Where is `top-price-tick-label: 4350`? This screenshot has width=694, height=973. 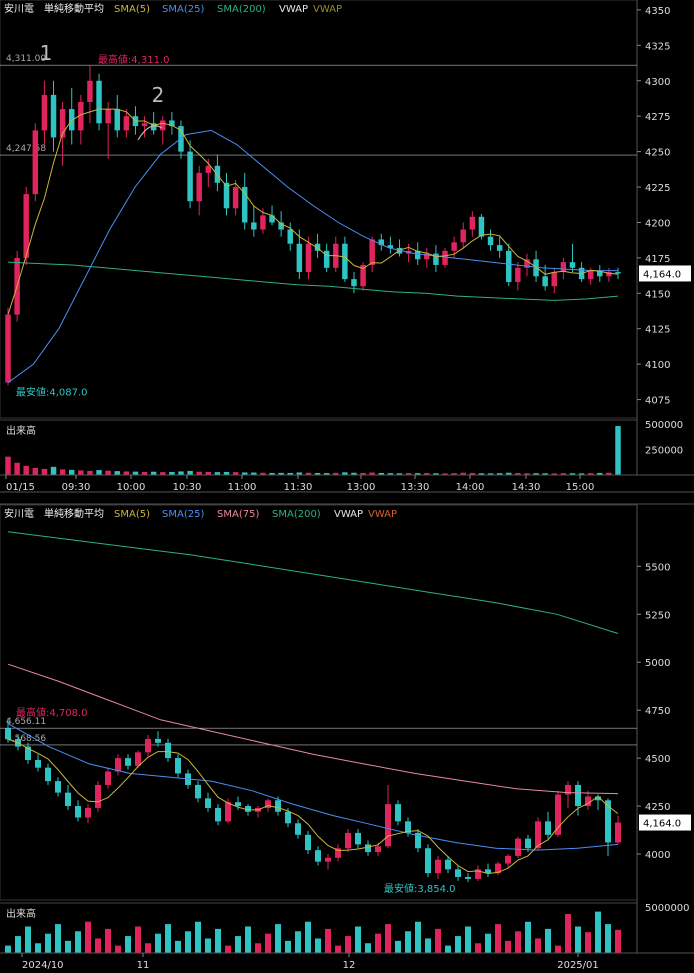 top-price-tick-label: 4350 is located at coordinates (657, 11).